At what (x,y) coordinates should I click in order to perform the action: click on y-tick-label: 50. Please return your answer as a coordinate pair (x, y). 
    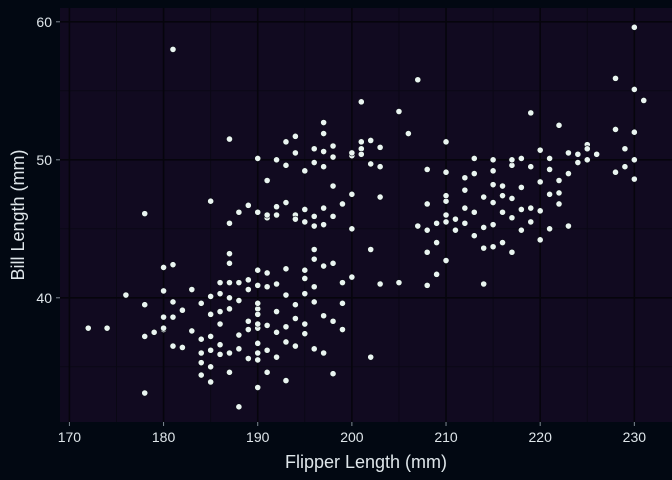
    Looking at the image, I should click on (44, 160).